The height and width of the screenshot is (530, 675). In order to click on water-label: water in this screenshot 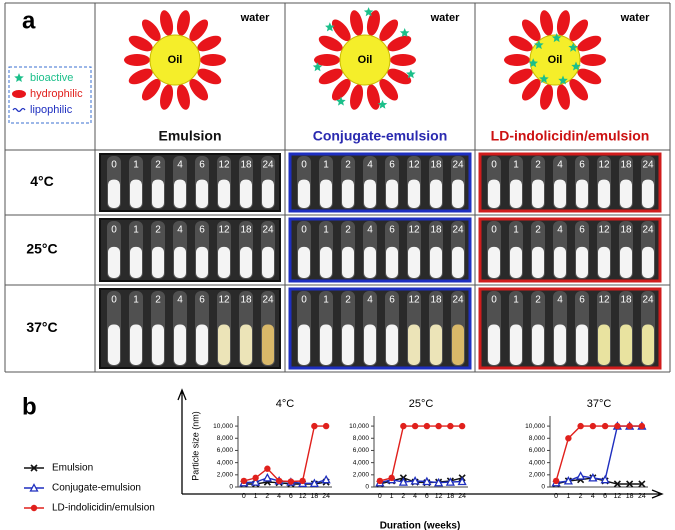, I will do `click(255, 18)`.